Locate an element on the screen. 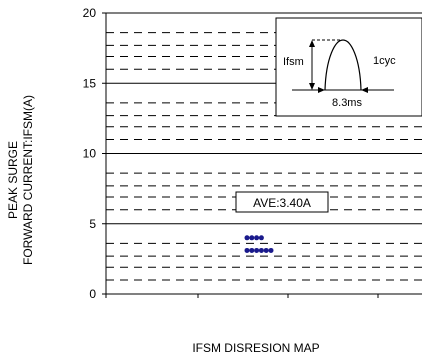 The image size is (422, 358). data-points is located at coordinates (259, 244).